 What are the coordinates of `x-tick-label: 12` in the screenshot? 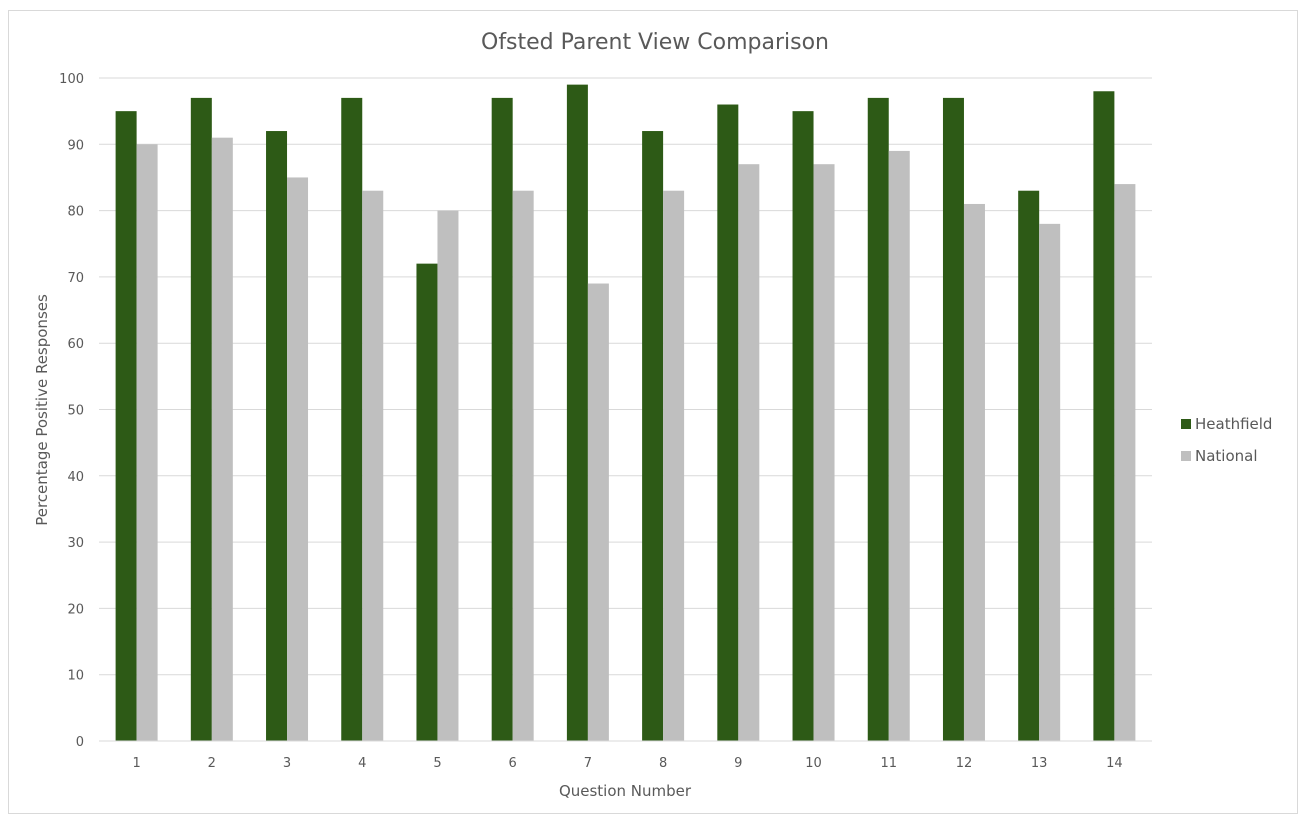 It's located at (964, 763).